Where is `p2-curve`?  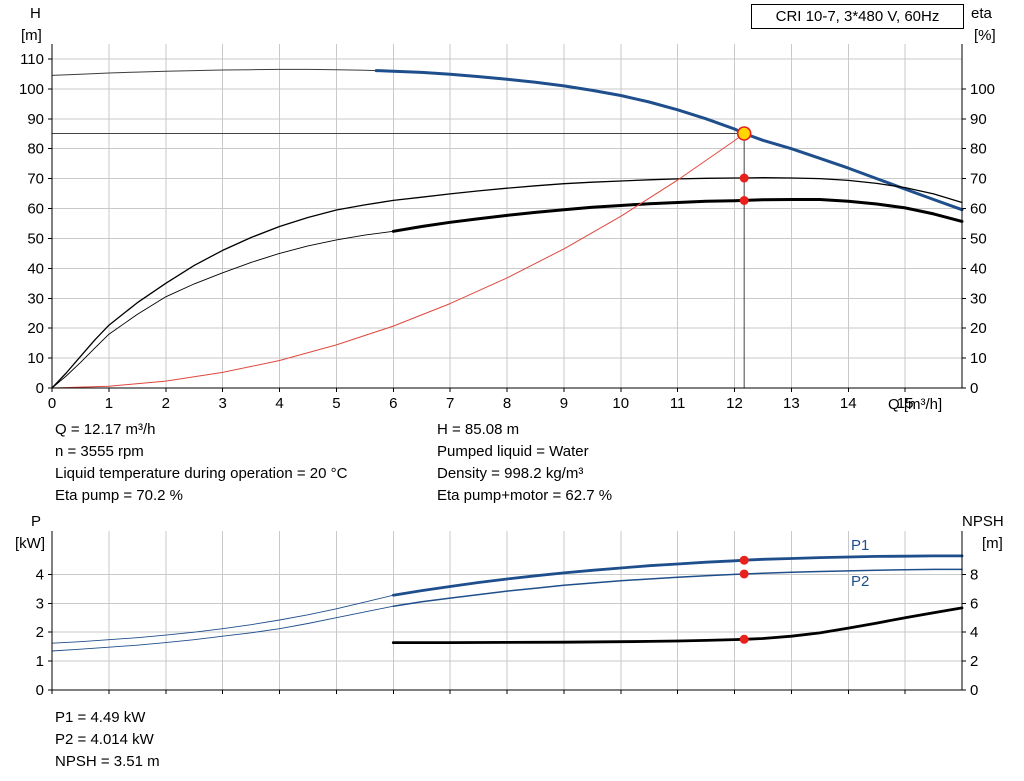
p2-curve is located at coordinates (677, 587).